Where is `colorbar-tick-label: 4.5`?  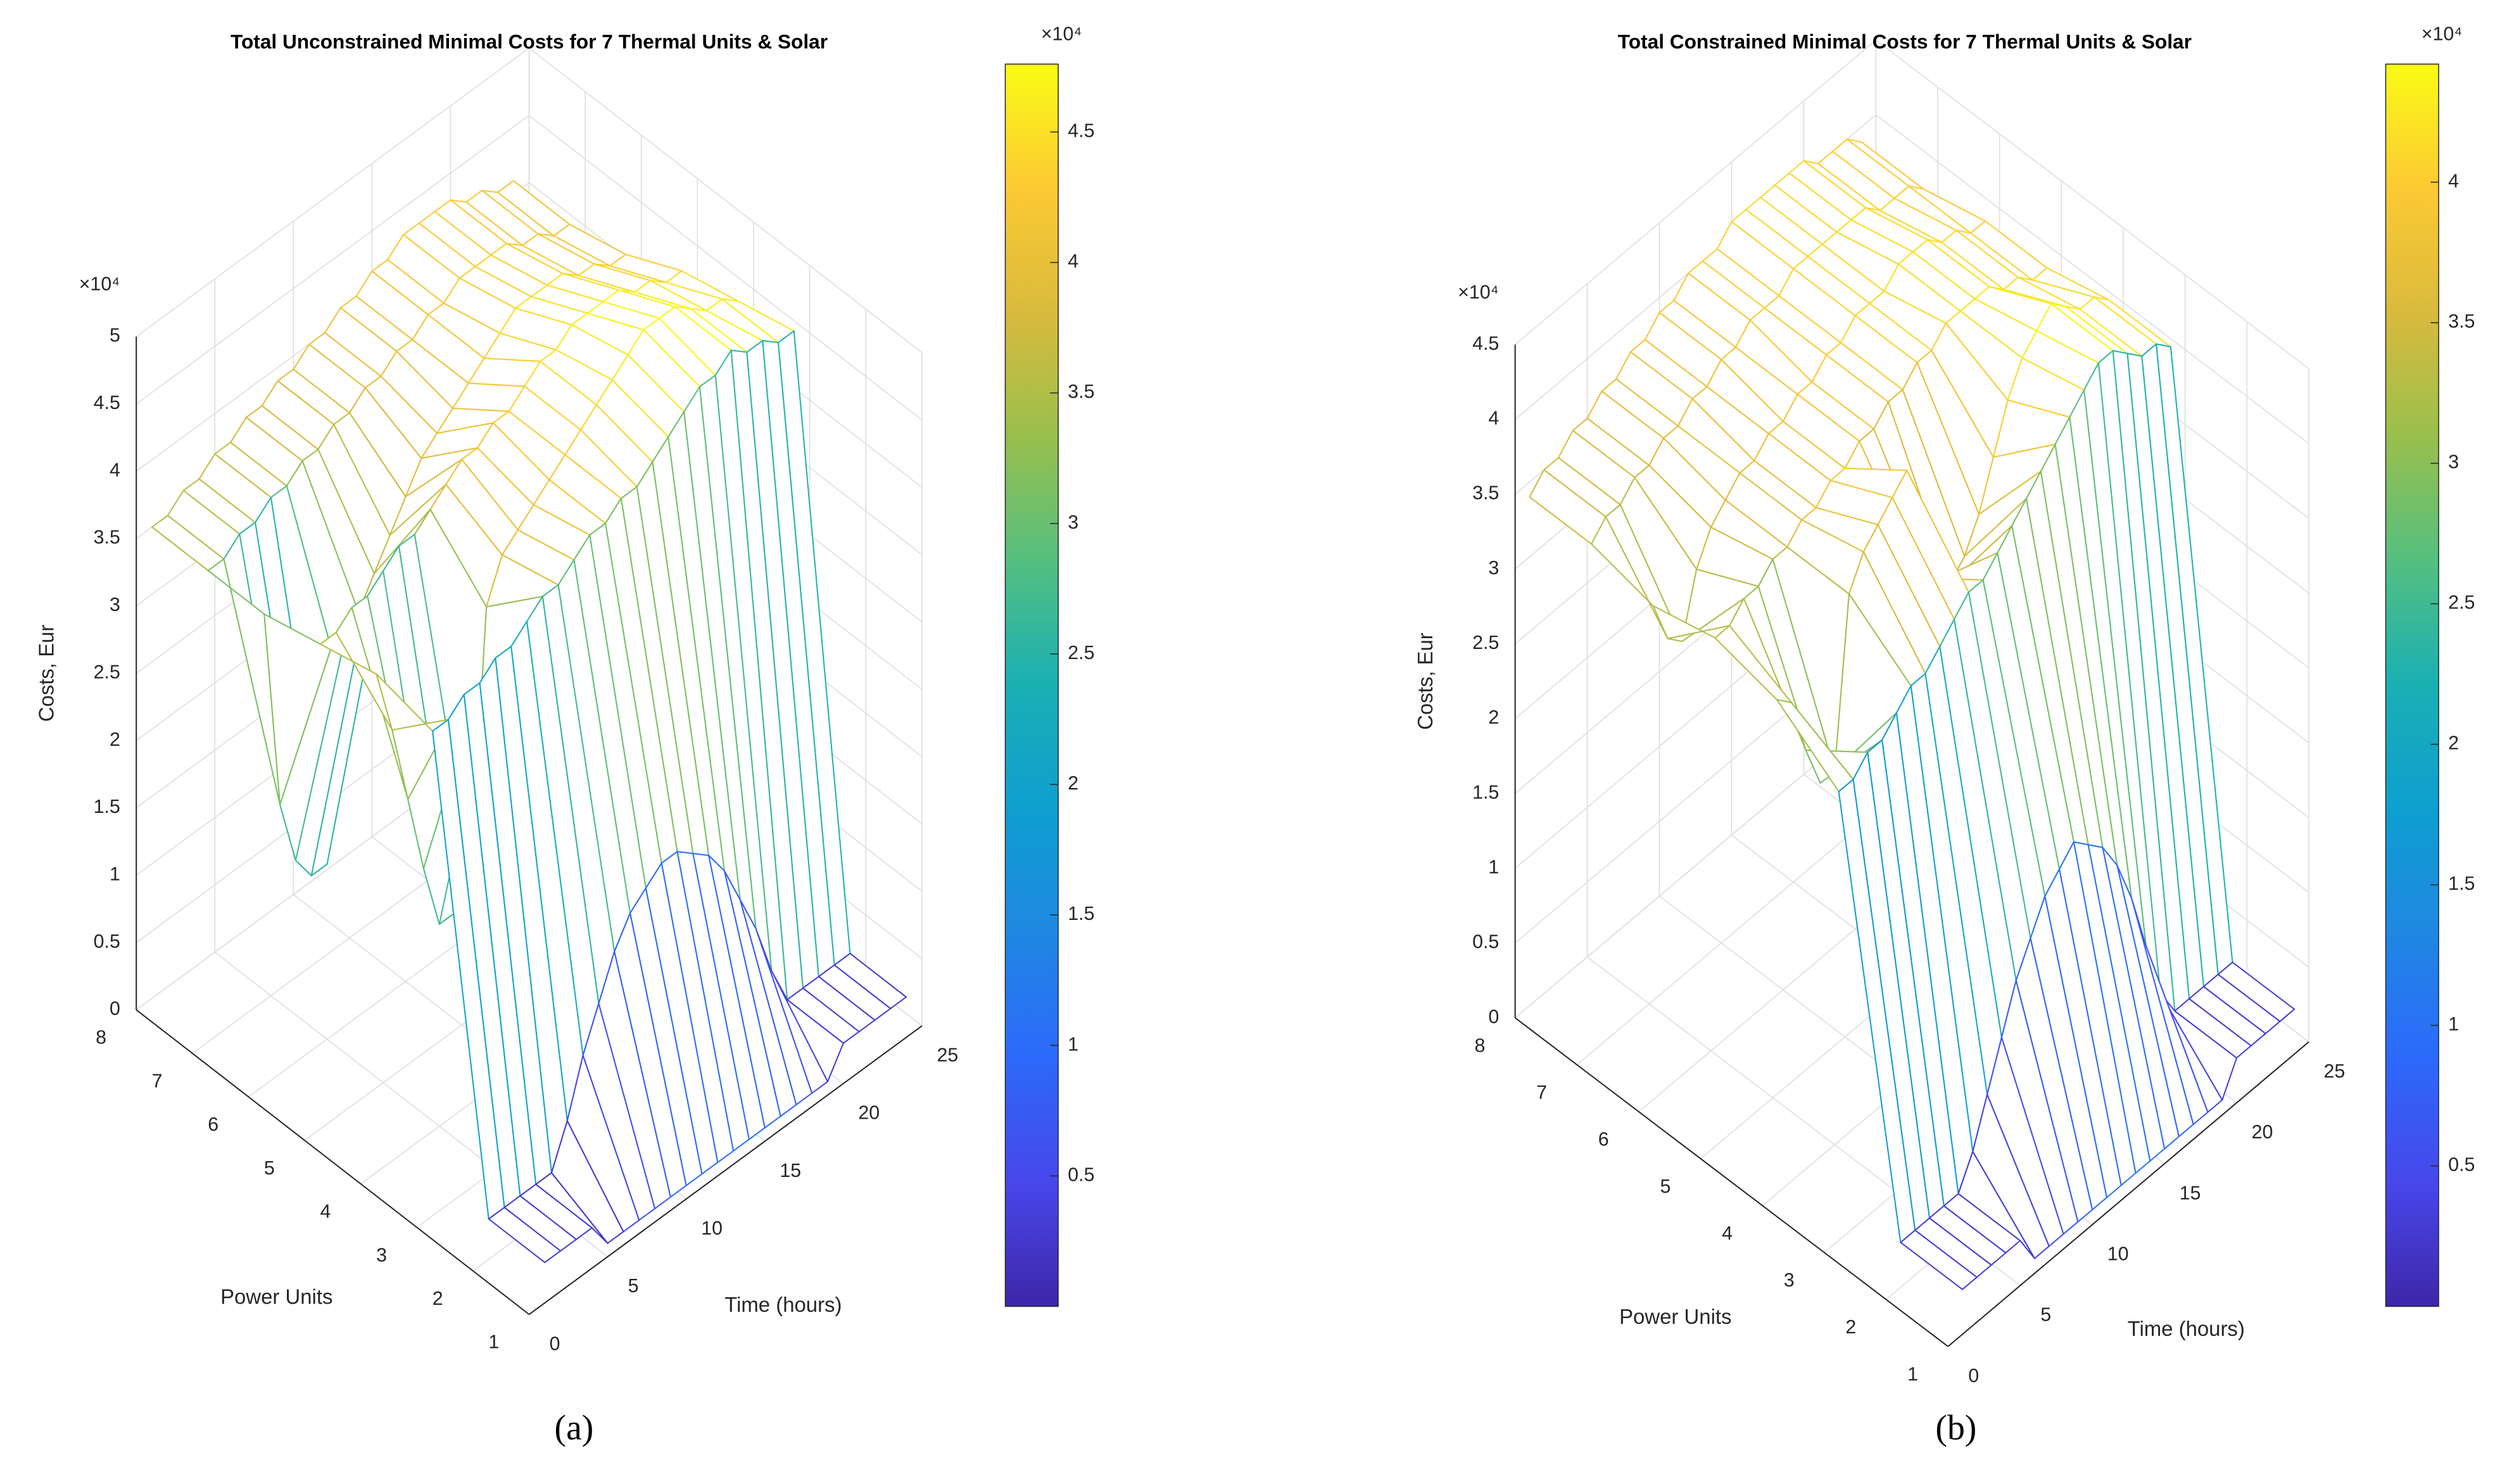
colorbar-tick-label: 4.5 is located at coordinates (1081, 130).